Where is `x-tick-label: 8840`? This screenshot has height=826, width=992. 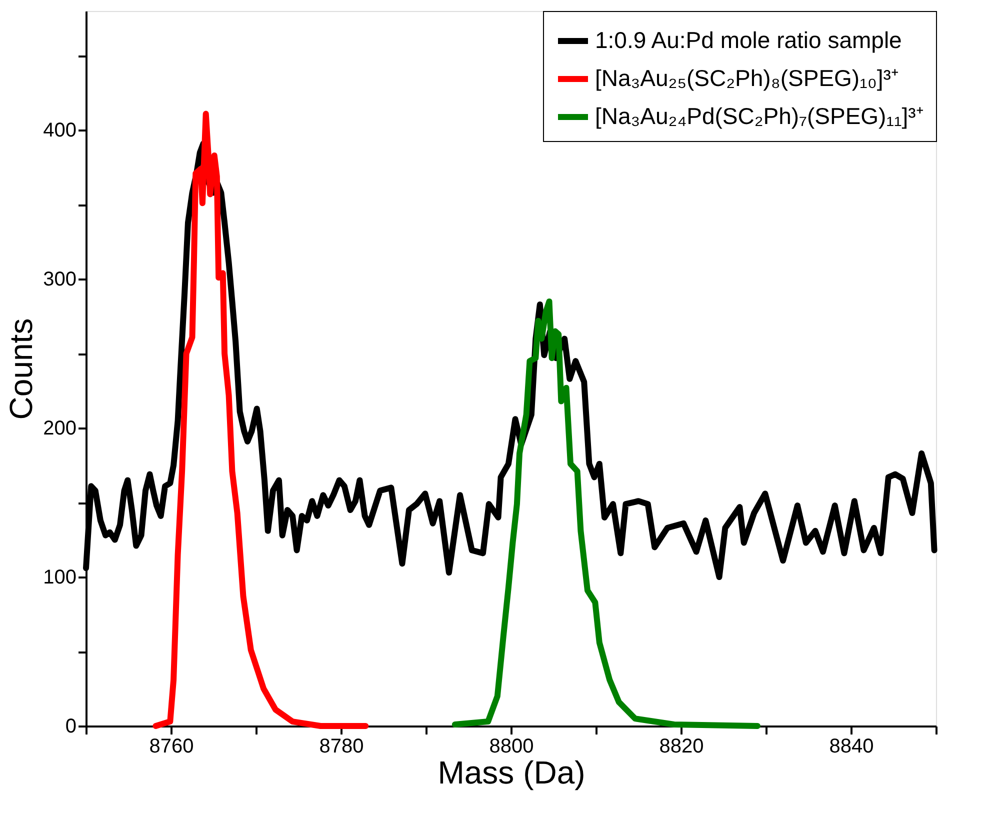 x-tick-label: 8840 is located at coordinates (851, 747).